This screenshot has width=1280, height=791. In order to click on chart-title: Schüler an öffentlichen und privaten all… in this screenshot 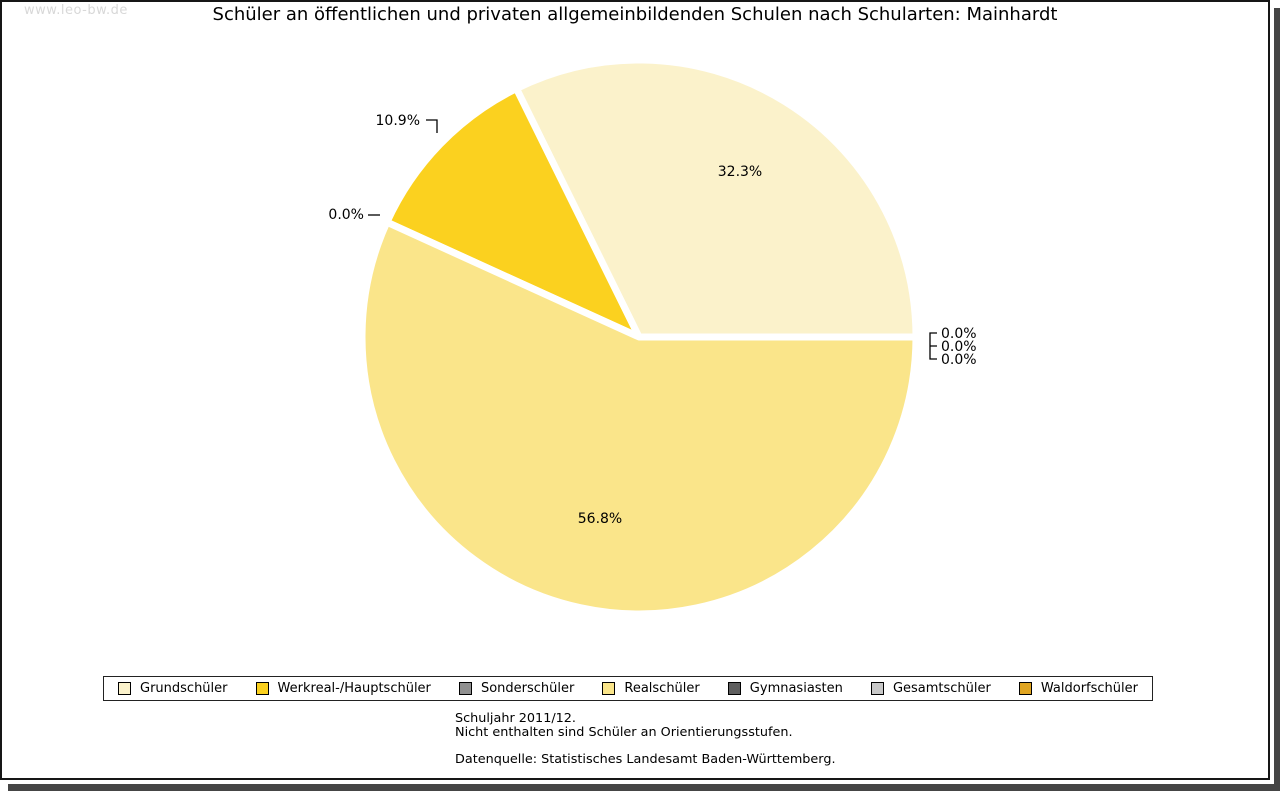, I will do `click(635, 14)`.